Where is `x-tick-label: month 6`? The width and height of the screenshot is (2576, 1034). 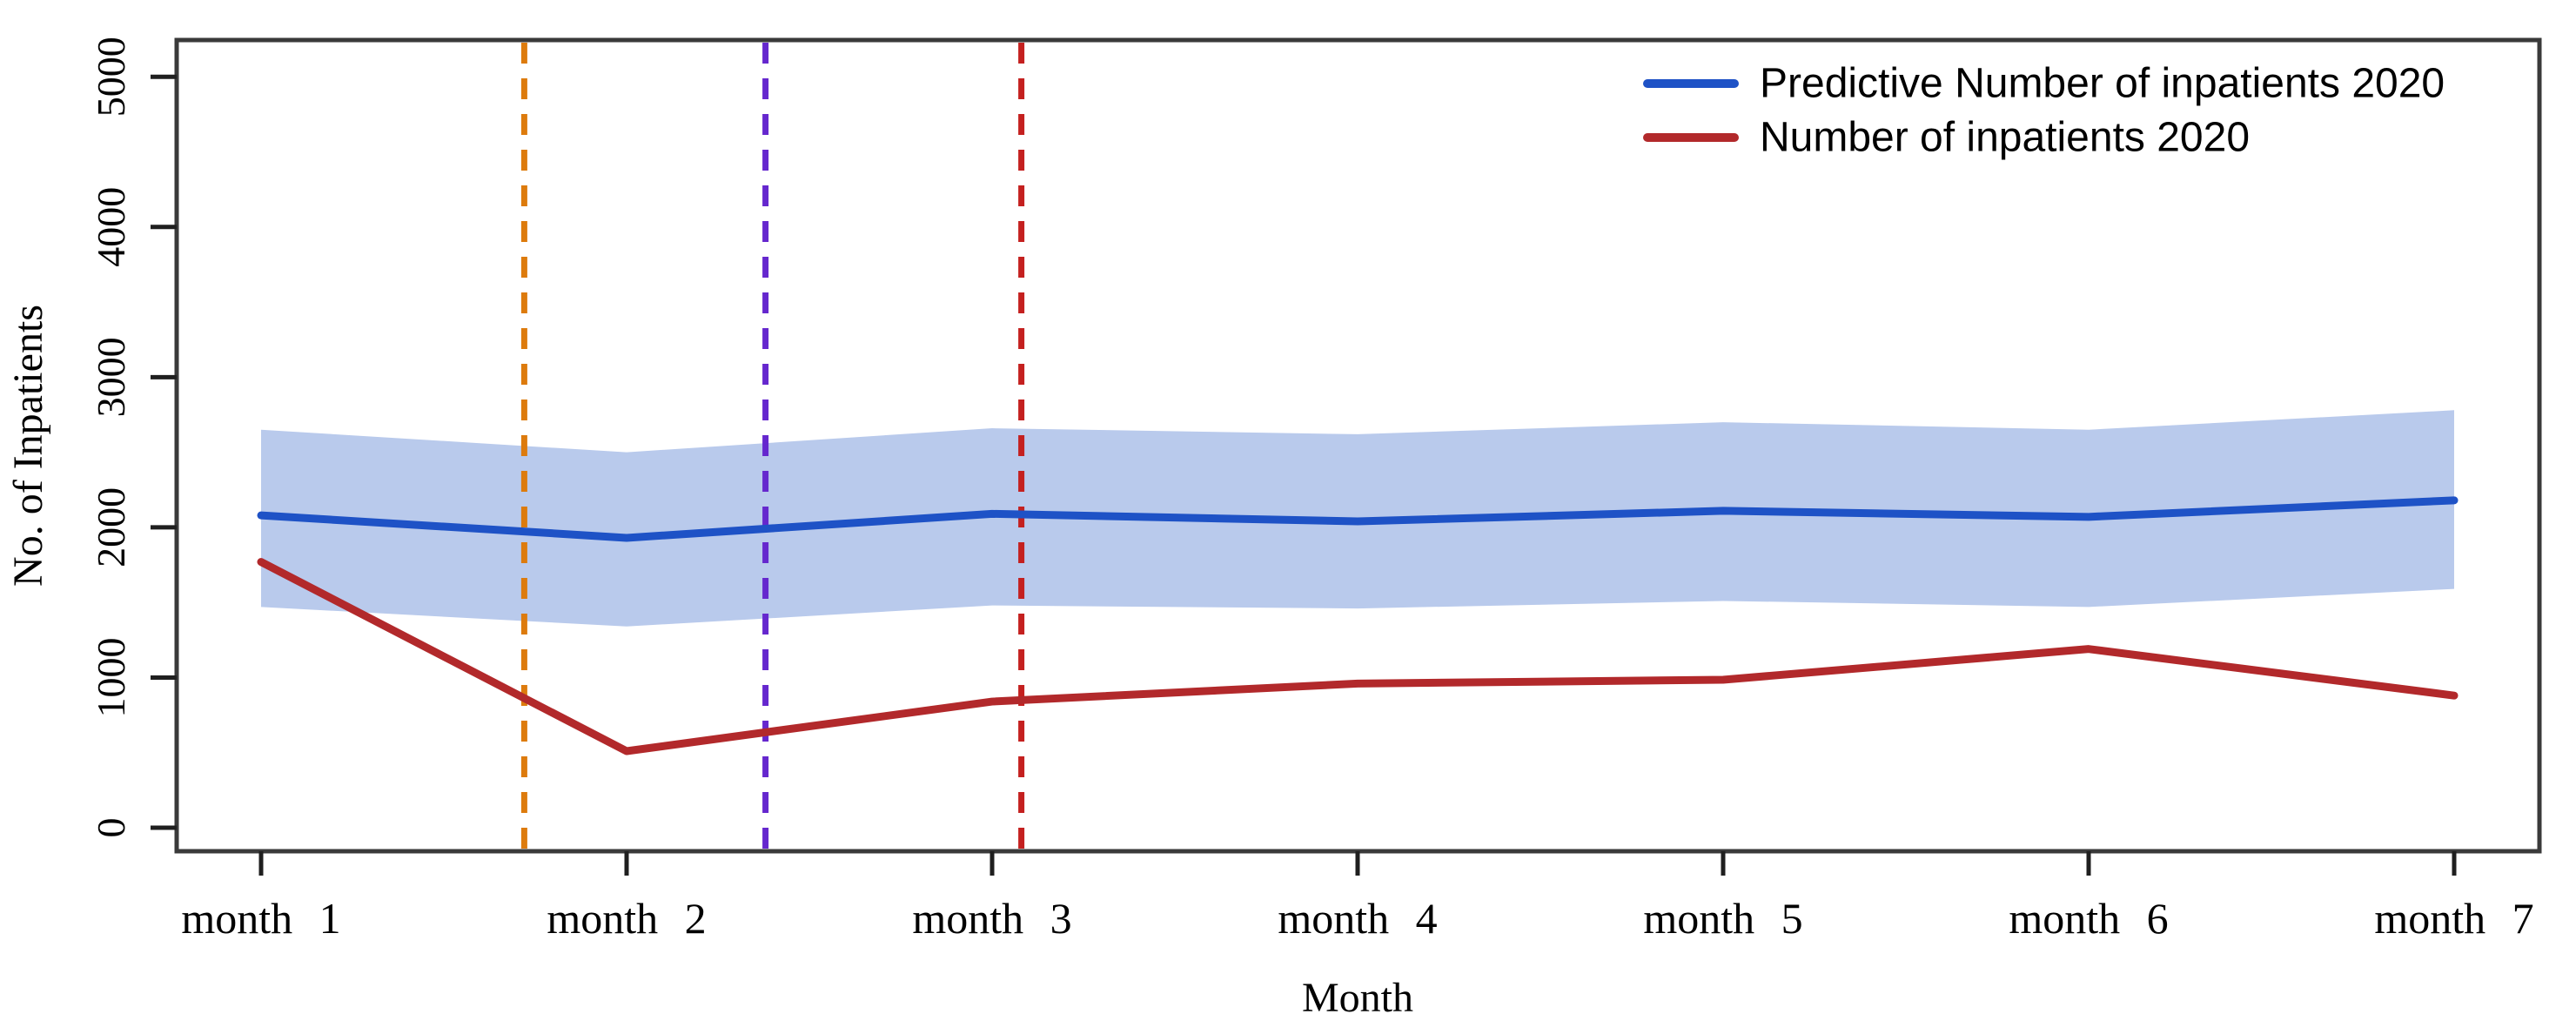 x-tick-label: month 6 is located at coordinates (2089, 918).